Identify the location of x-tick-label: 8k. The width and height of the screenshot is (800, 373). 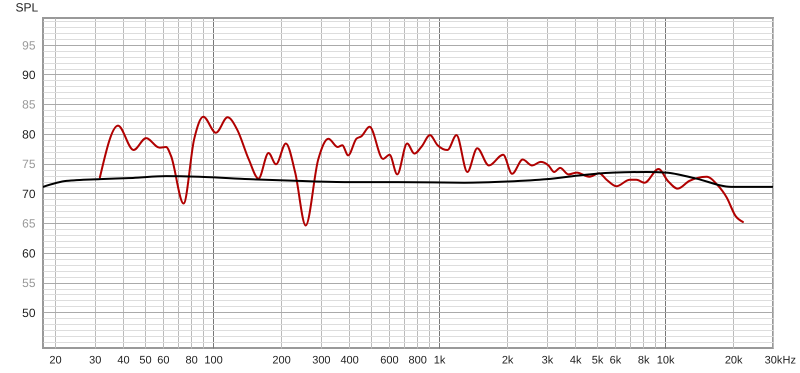
(644, 360).